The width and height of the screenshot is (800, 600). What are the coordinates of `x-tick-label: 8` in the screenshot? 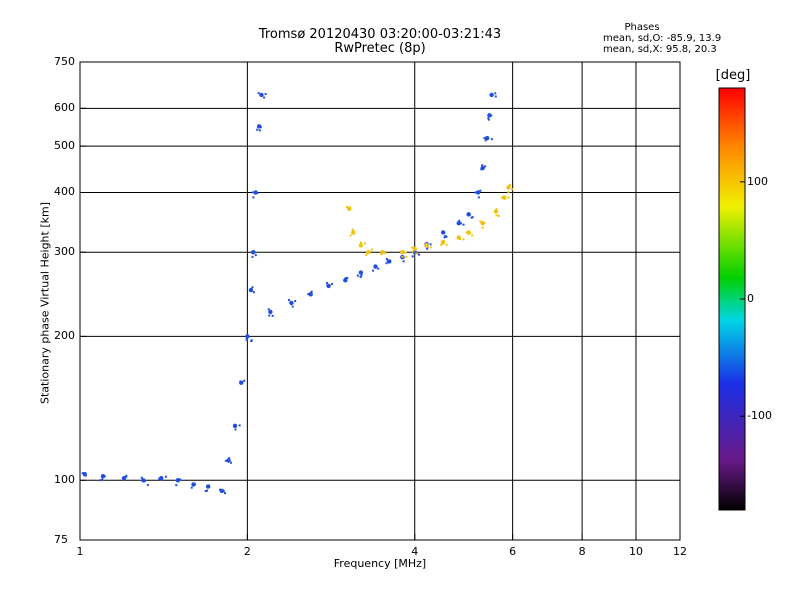 It's located at (582, 551).